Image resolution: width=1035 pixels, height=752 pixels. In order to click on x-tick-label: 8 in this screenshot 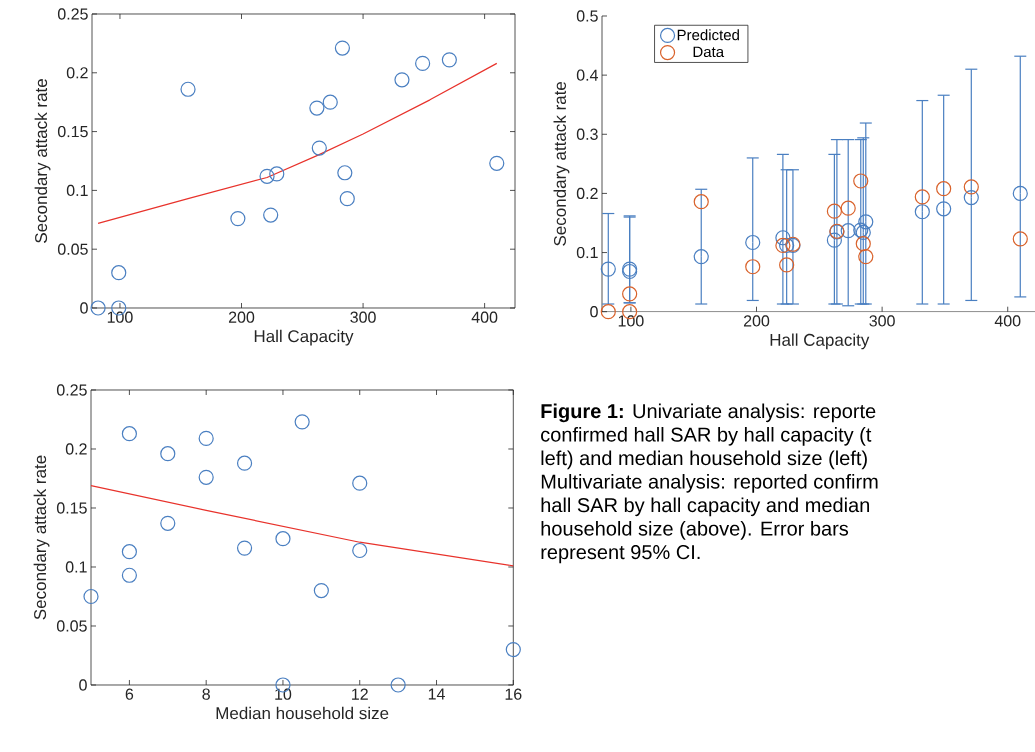, I will do `click(206, 694)`.